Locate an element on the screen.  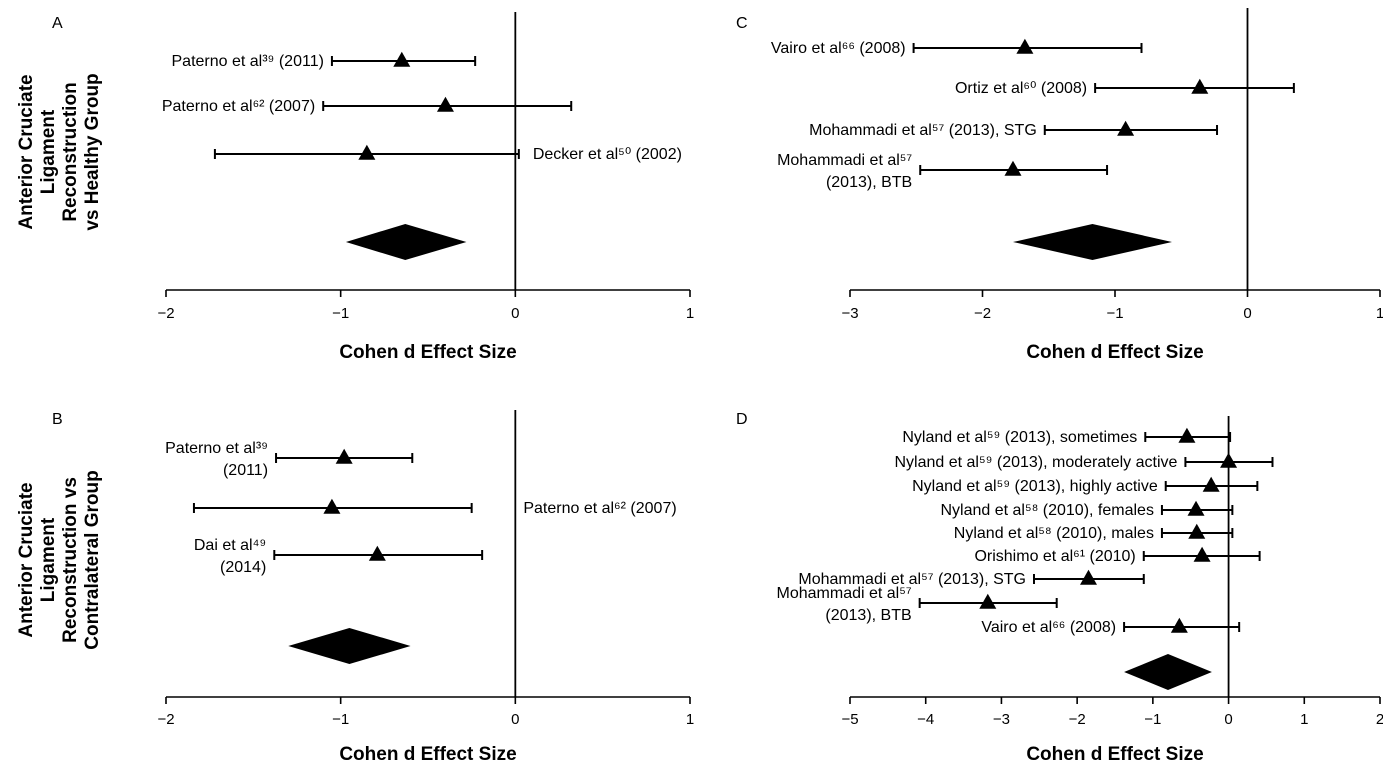
x-tick-label: −5 is located at coordinates (849, 719).